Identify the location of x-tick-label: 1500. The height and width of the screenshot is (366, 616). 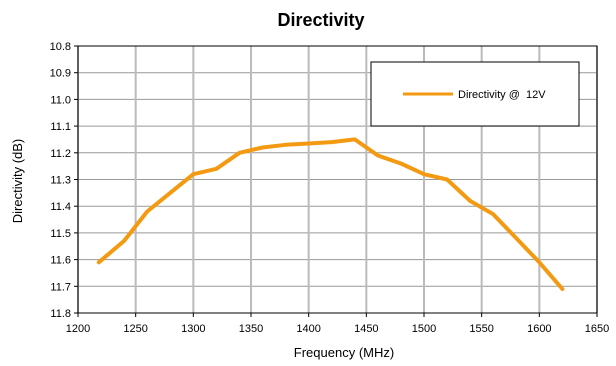
(424, 329).